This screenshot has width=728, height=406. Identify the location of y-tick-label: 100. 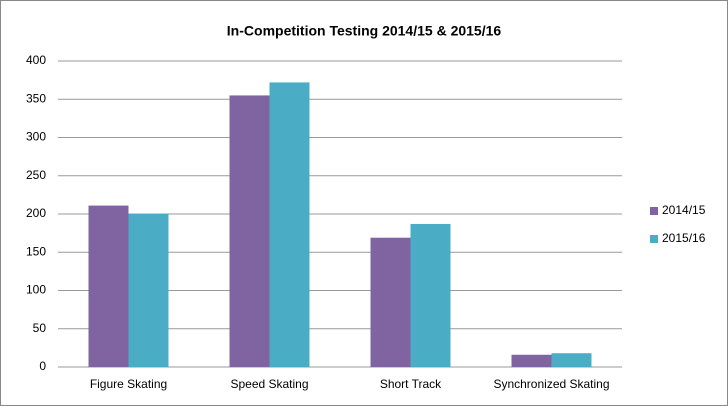
(36, 290).